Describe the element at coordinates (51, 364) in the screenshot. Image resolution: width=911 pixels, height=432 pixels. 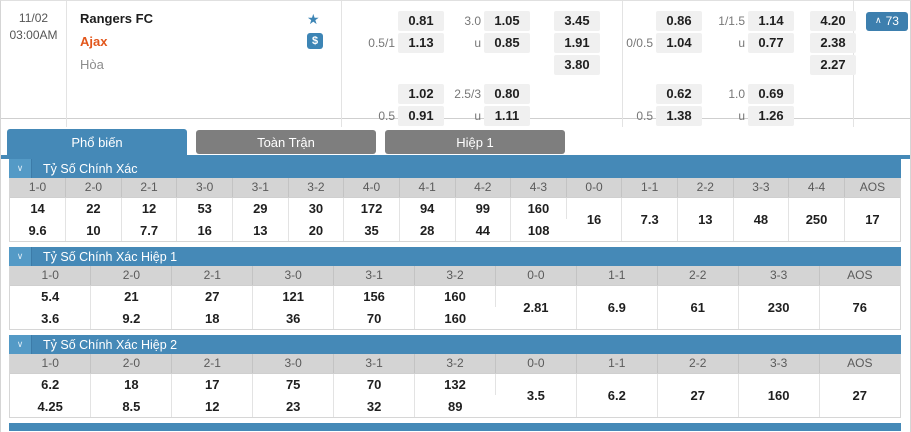
I see `score-column-header: 1-0` at that location.